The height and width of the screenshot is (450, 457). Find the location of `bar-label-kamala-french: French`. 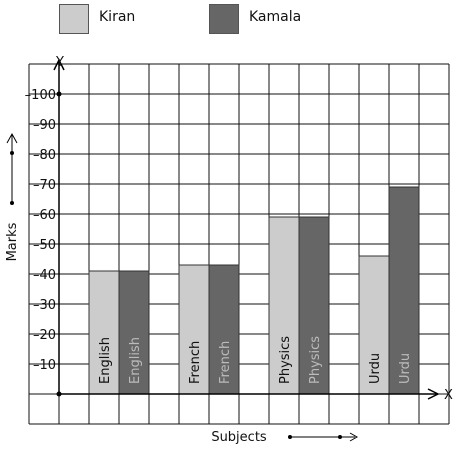

bar-label-kamala-french: French is located at coordinates (225, 362).